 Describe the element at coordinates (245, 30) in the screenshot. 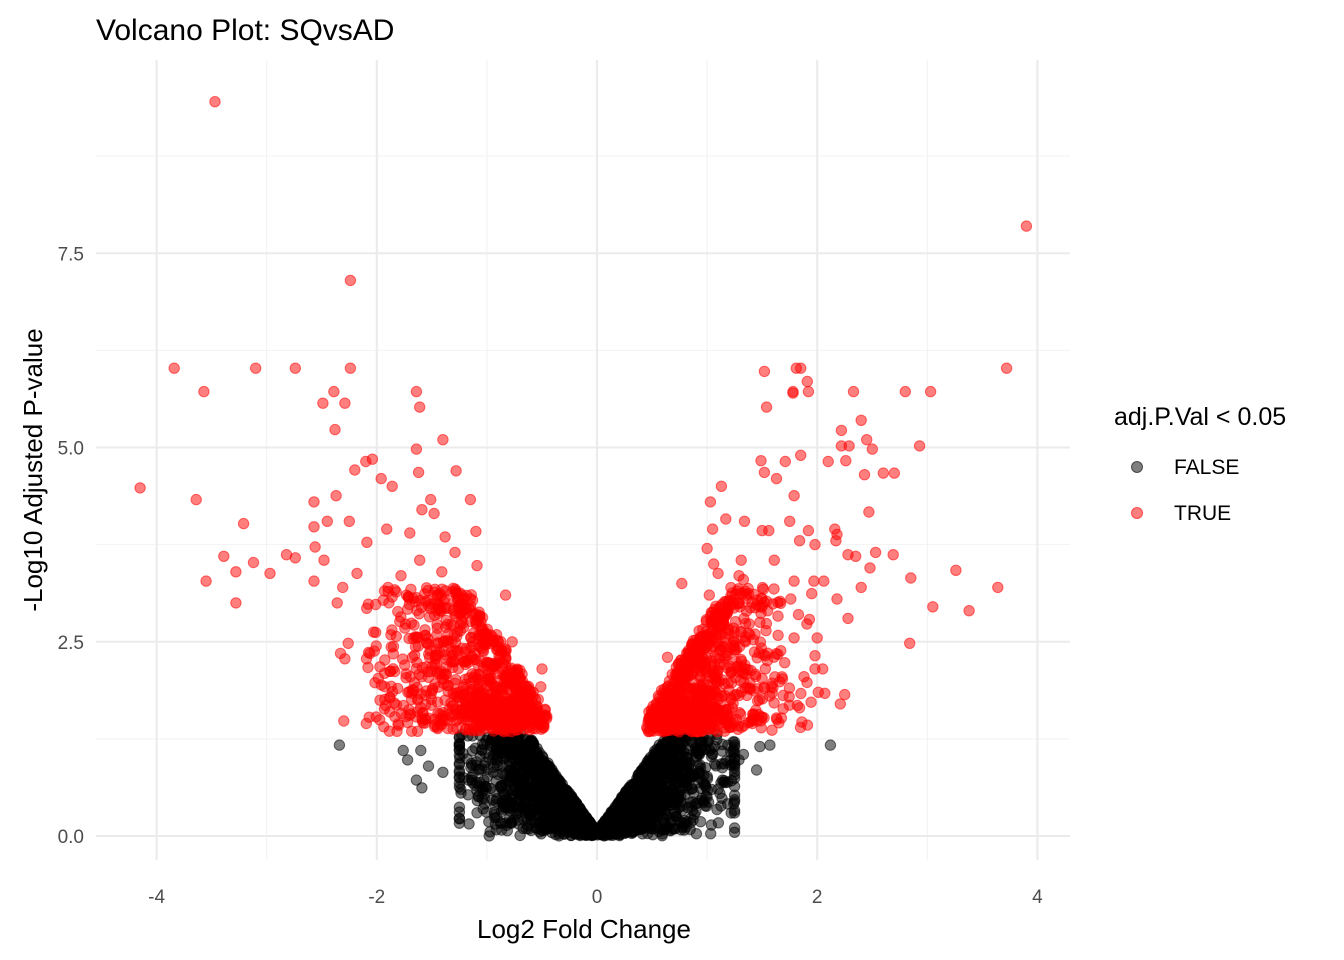

I see `chart-title: Volcano Plot: SQvsAD` at that location.